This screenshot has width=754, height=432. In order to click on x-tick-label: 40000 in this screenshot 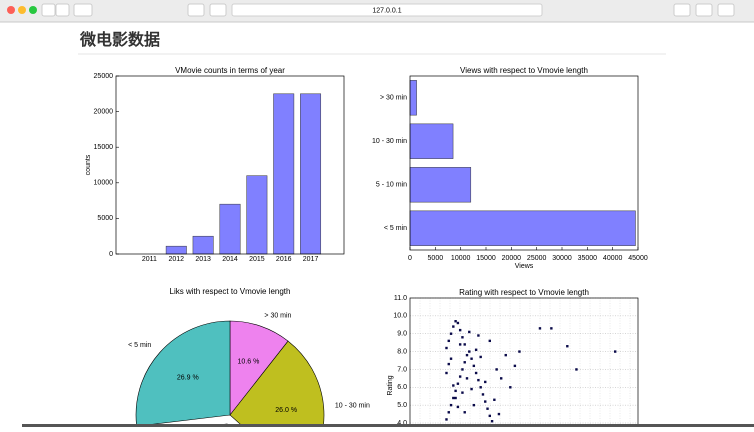, I will do `click(613, 258)`.